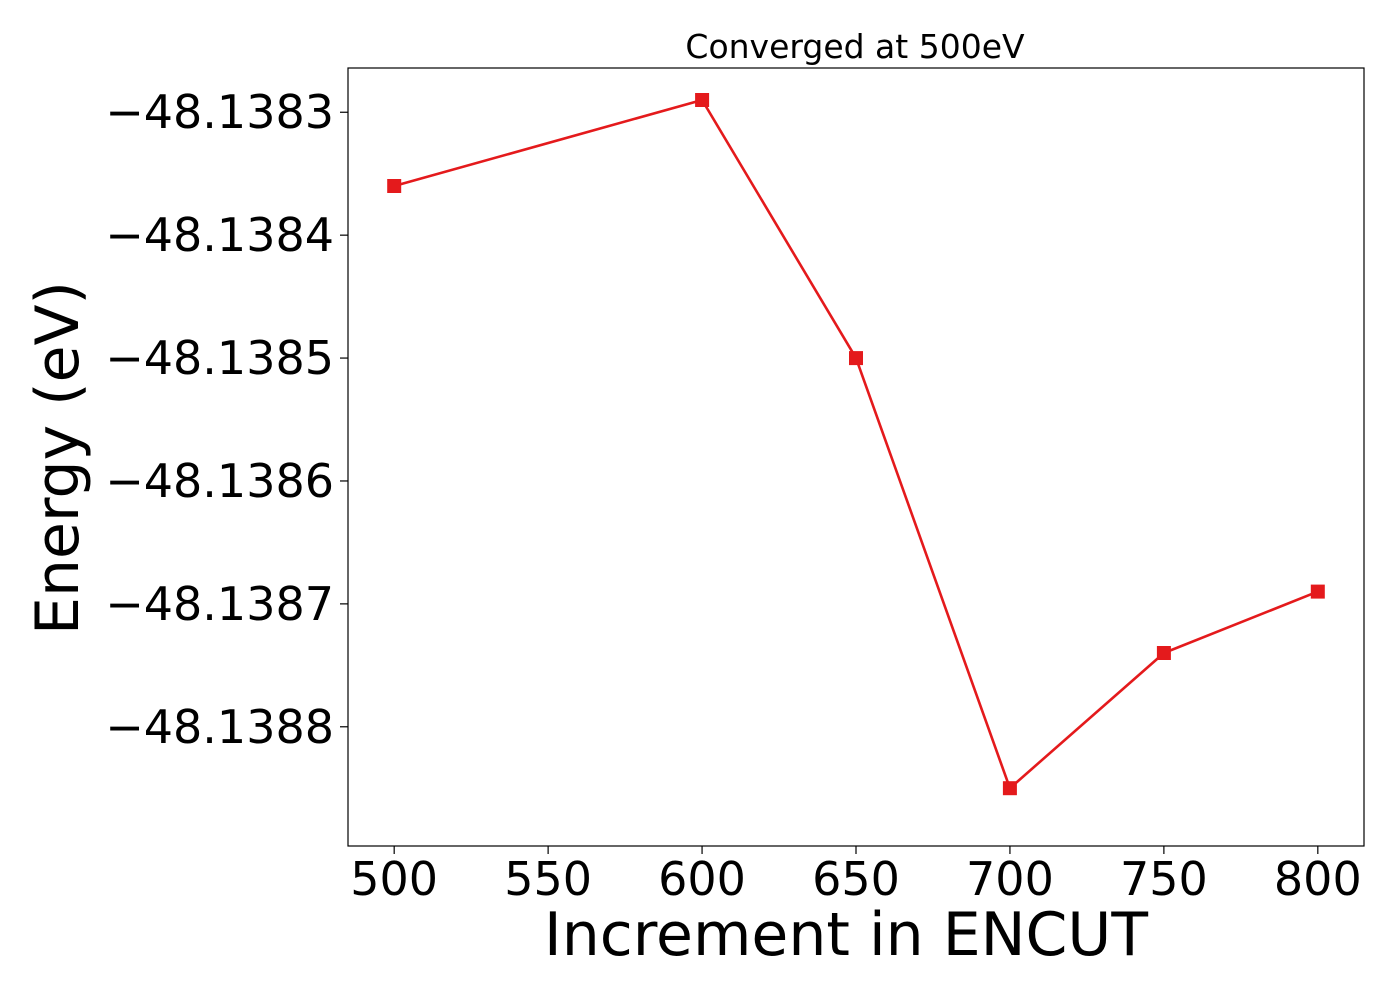  What do you see at coordinates (219, 727) in the screenshot?
I see `y-tick-label: −48.1388` at bounding box center [219, 727].